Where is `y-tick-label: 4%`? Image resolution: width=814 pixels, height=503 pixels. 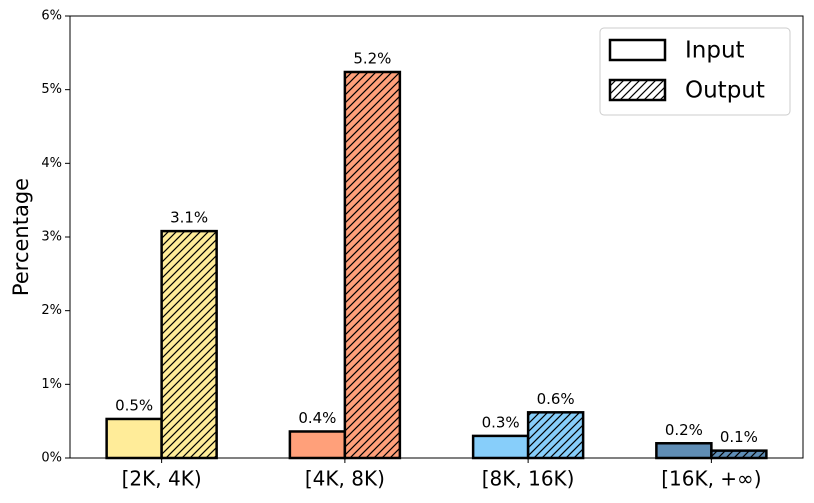 y-tick-label: 4% is located at coordinates (51, 163).